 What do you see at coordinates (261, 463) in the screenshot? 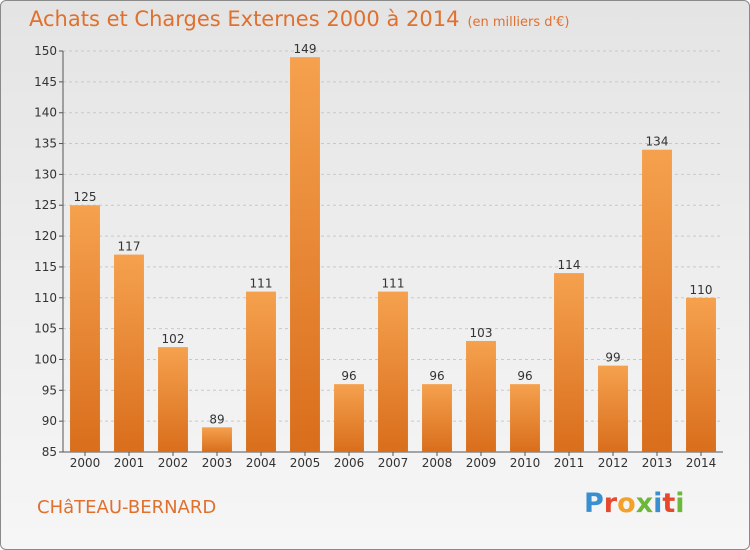
I see `x-tick-label: 2004` at bounding box center [261, 463].